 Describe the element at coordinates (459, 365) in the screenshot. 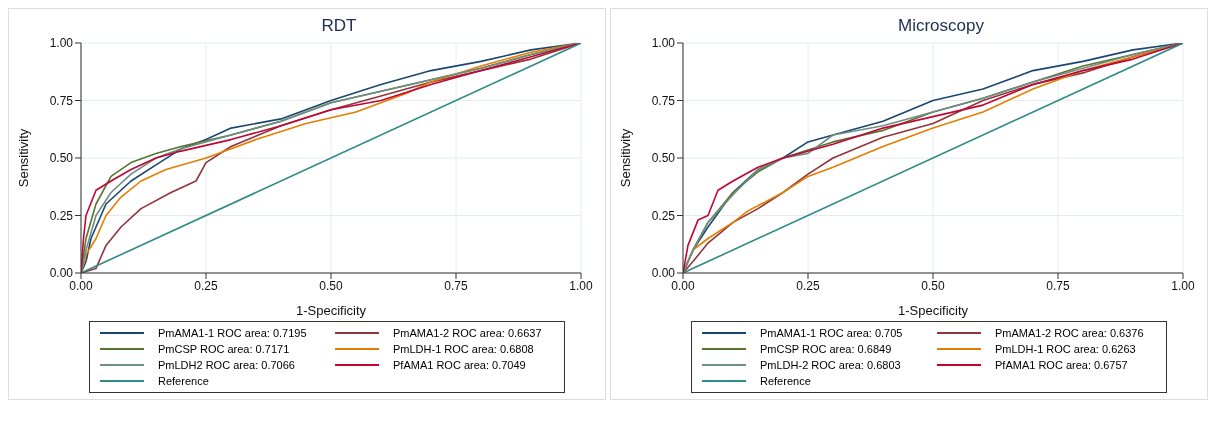

I see `legend-label: PfAMA1 ROC area: 0.7049` at that location.